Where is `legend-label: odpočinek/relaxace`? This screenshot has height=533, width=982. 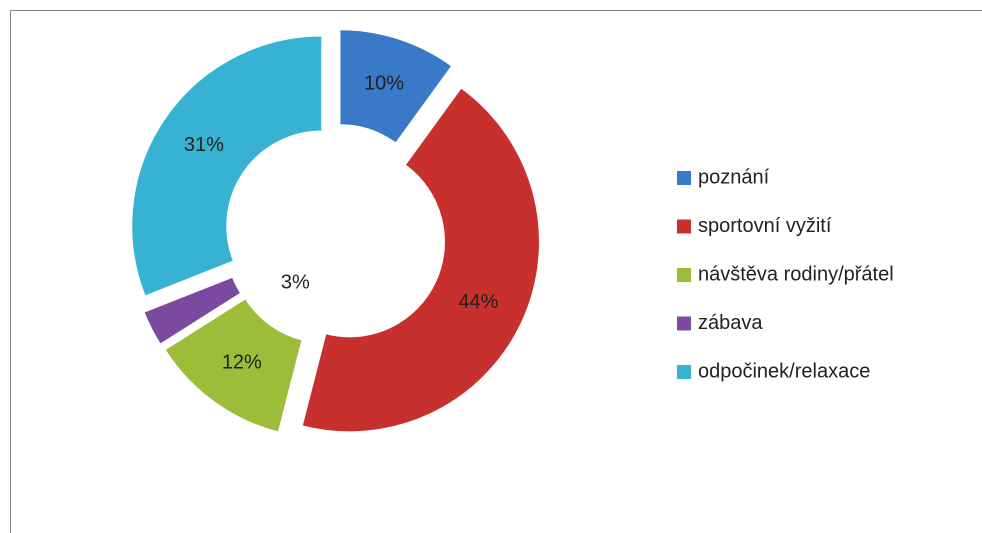 legend-label: odpočinek/relaxace is located at coordinates (784, 371).